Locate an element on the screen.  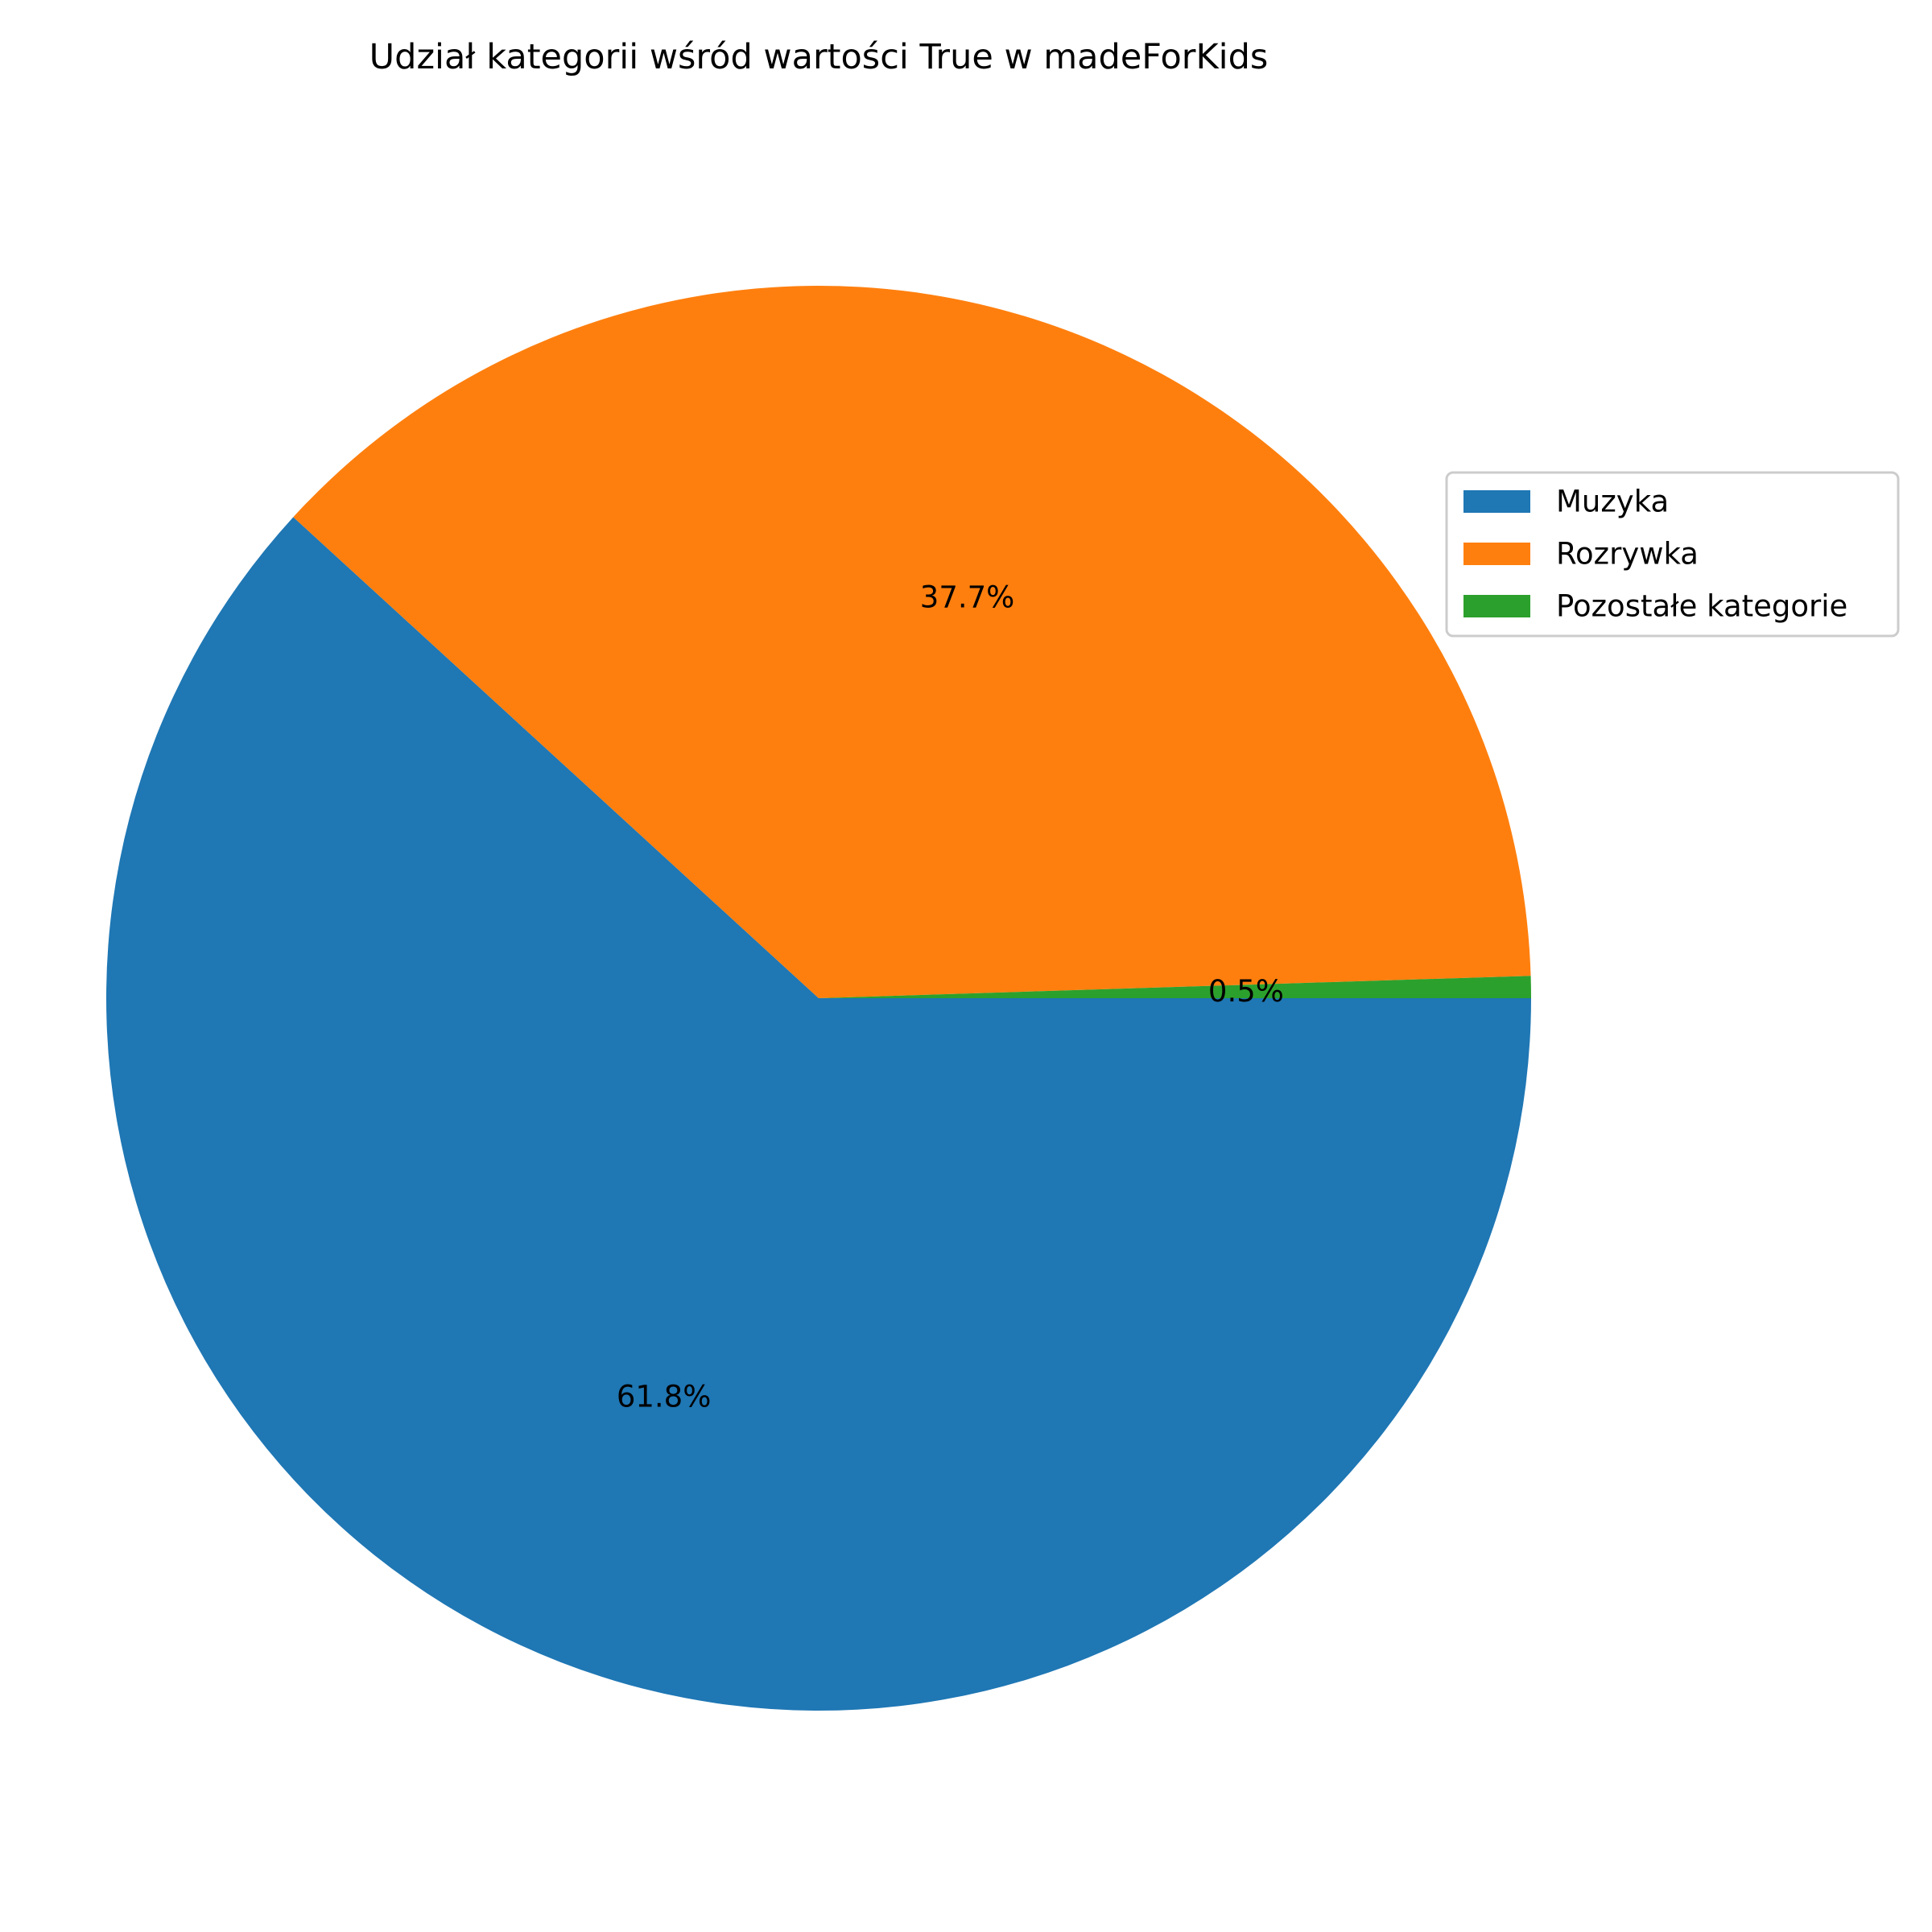
legend-label: Pozostałe kategorie is located at coordinates (1701, 606).